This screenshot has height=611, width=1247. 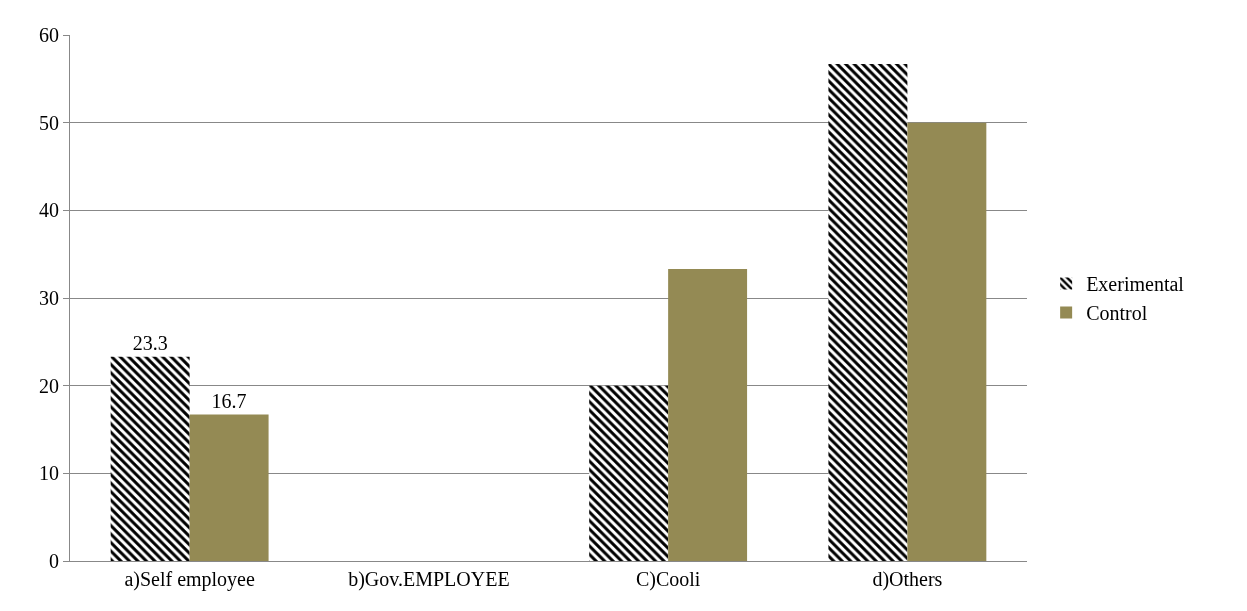 I want to click on text: Exerimental, so click(x=1135, y=284).